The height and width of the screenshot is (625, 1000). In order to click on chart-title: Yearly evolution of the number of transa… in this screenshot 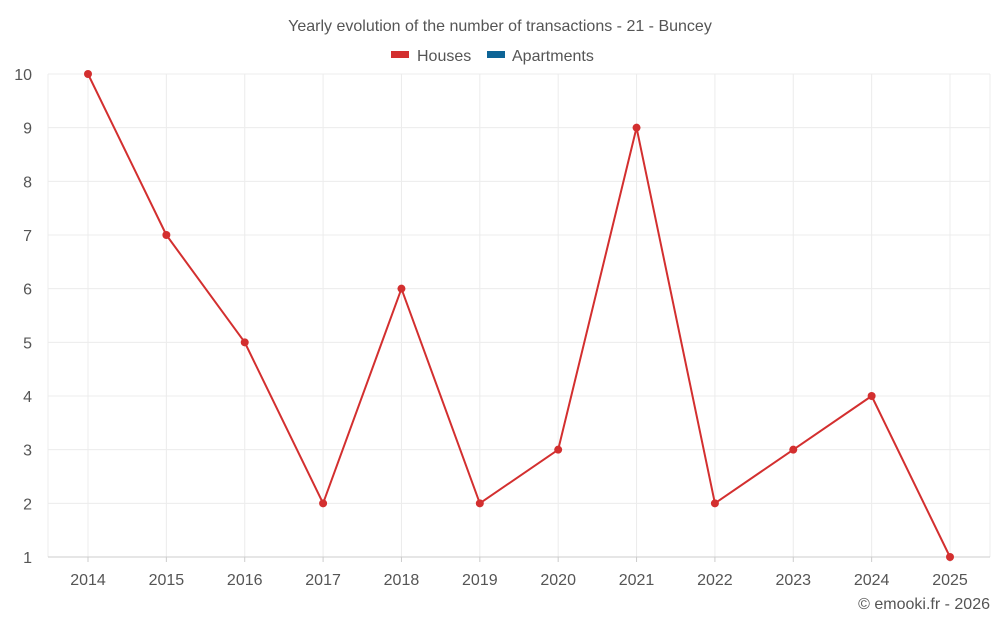, I will do `click(500, 26)`.